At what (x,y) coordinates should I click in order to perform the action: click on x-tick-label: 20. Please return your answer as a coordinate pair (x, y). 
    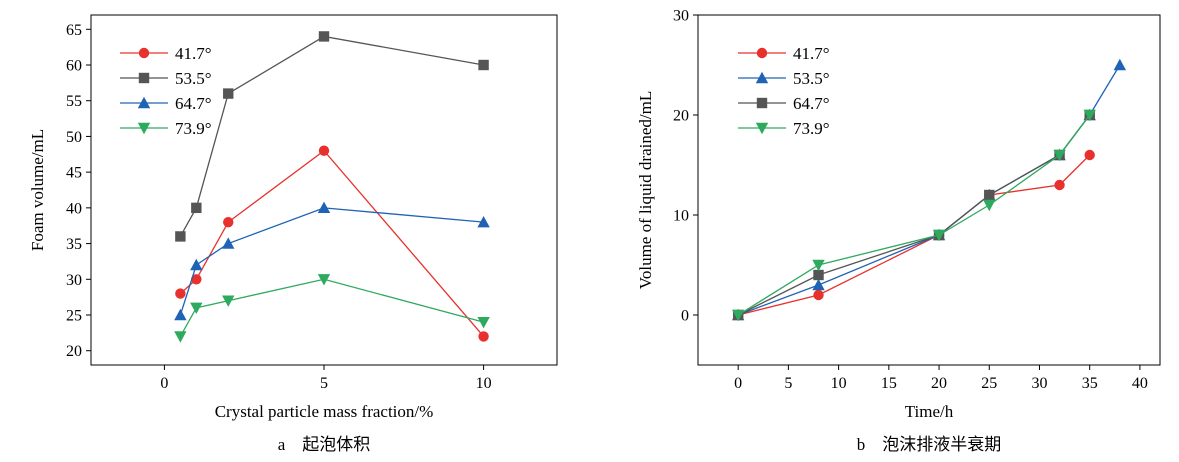
    Looking at the image, I should click on (939, 383).